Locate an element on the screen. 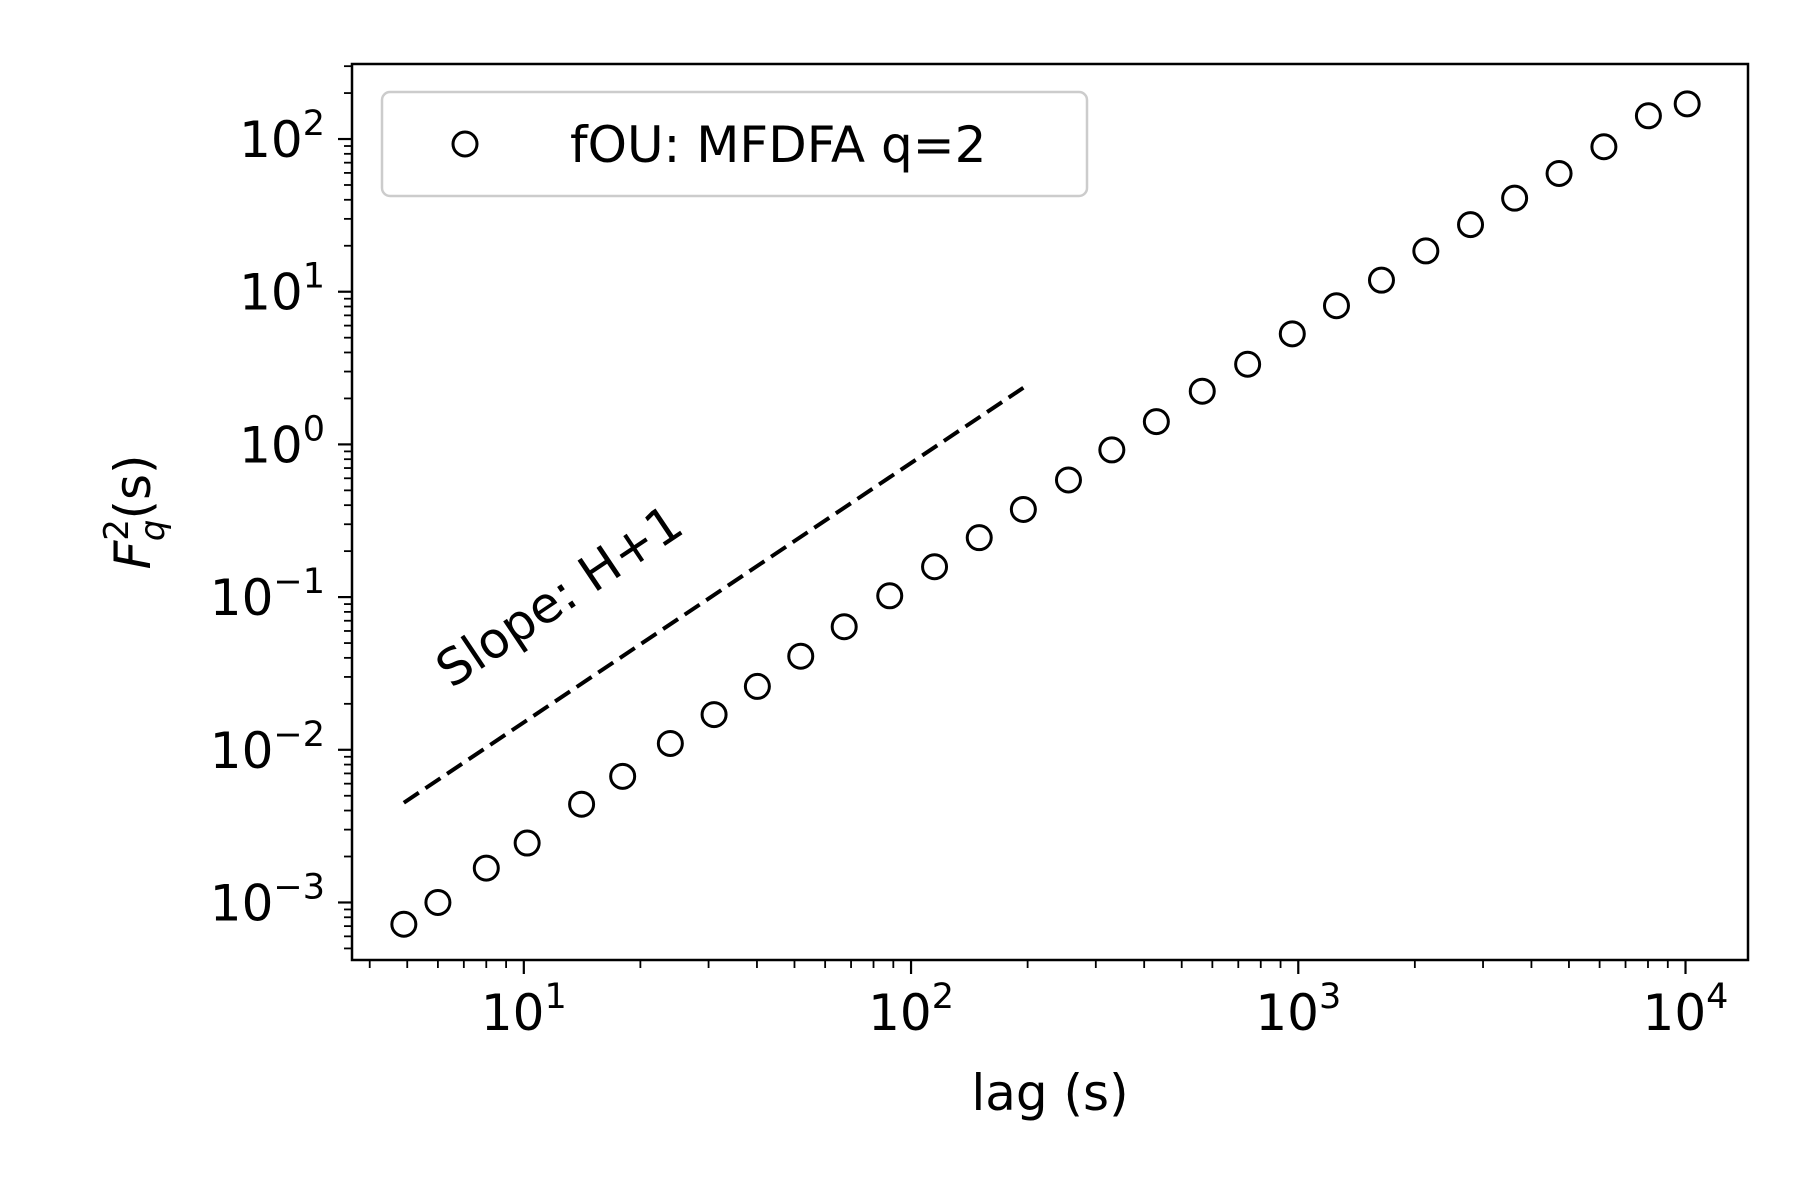  y-tick-label: 10⁻¹ is located at coordinates (267, 594).